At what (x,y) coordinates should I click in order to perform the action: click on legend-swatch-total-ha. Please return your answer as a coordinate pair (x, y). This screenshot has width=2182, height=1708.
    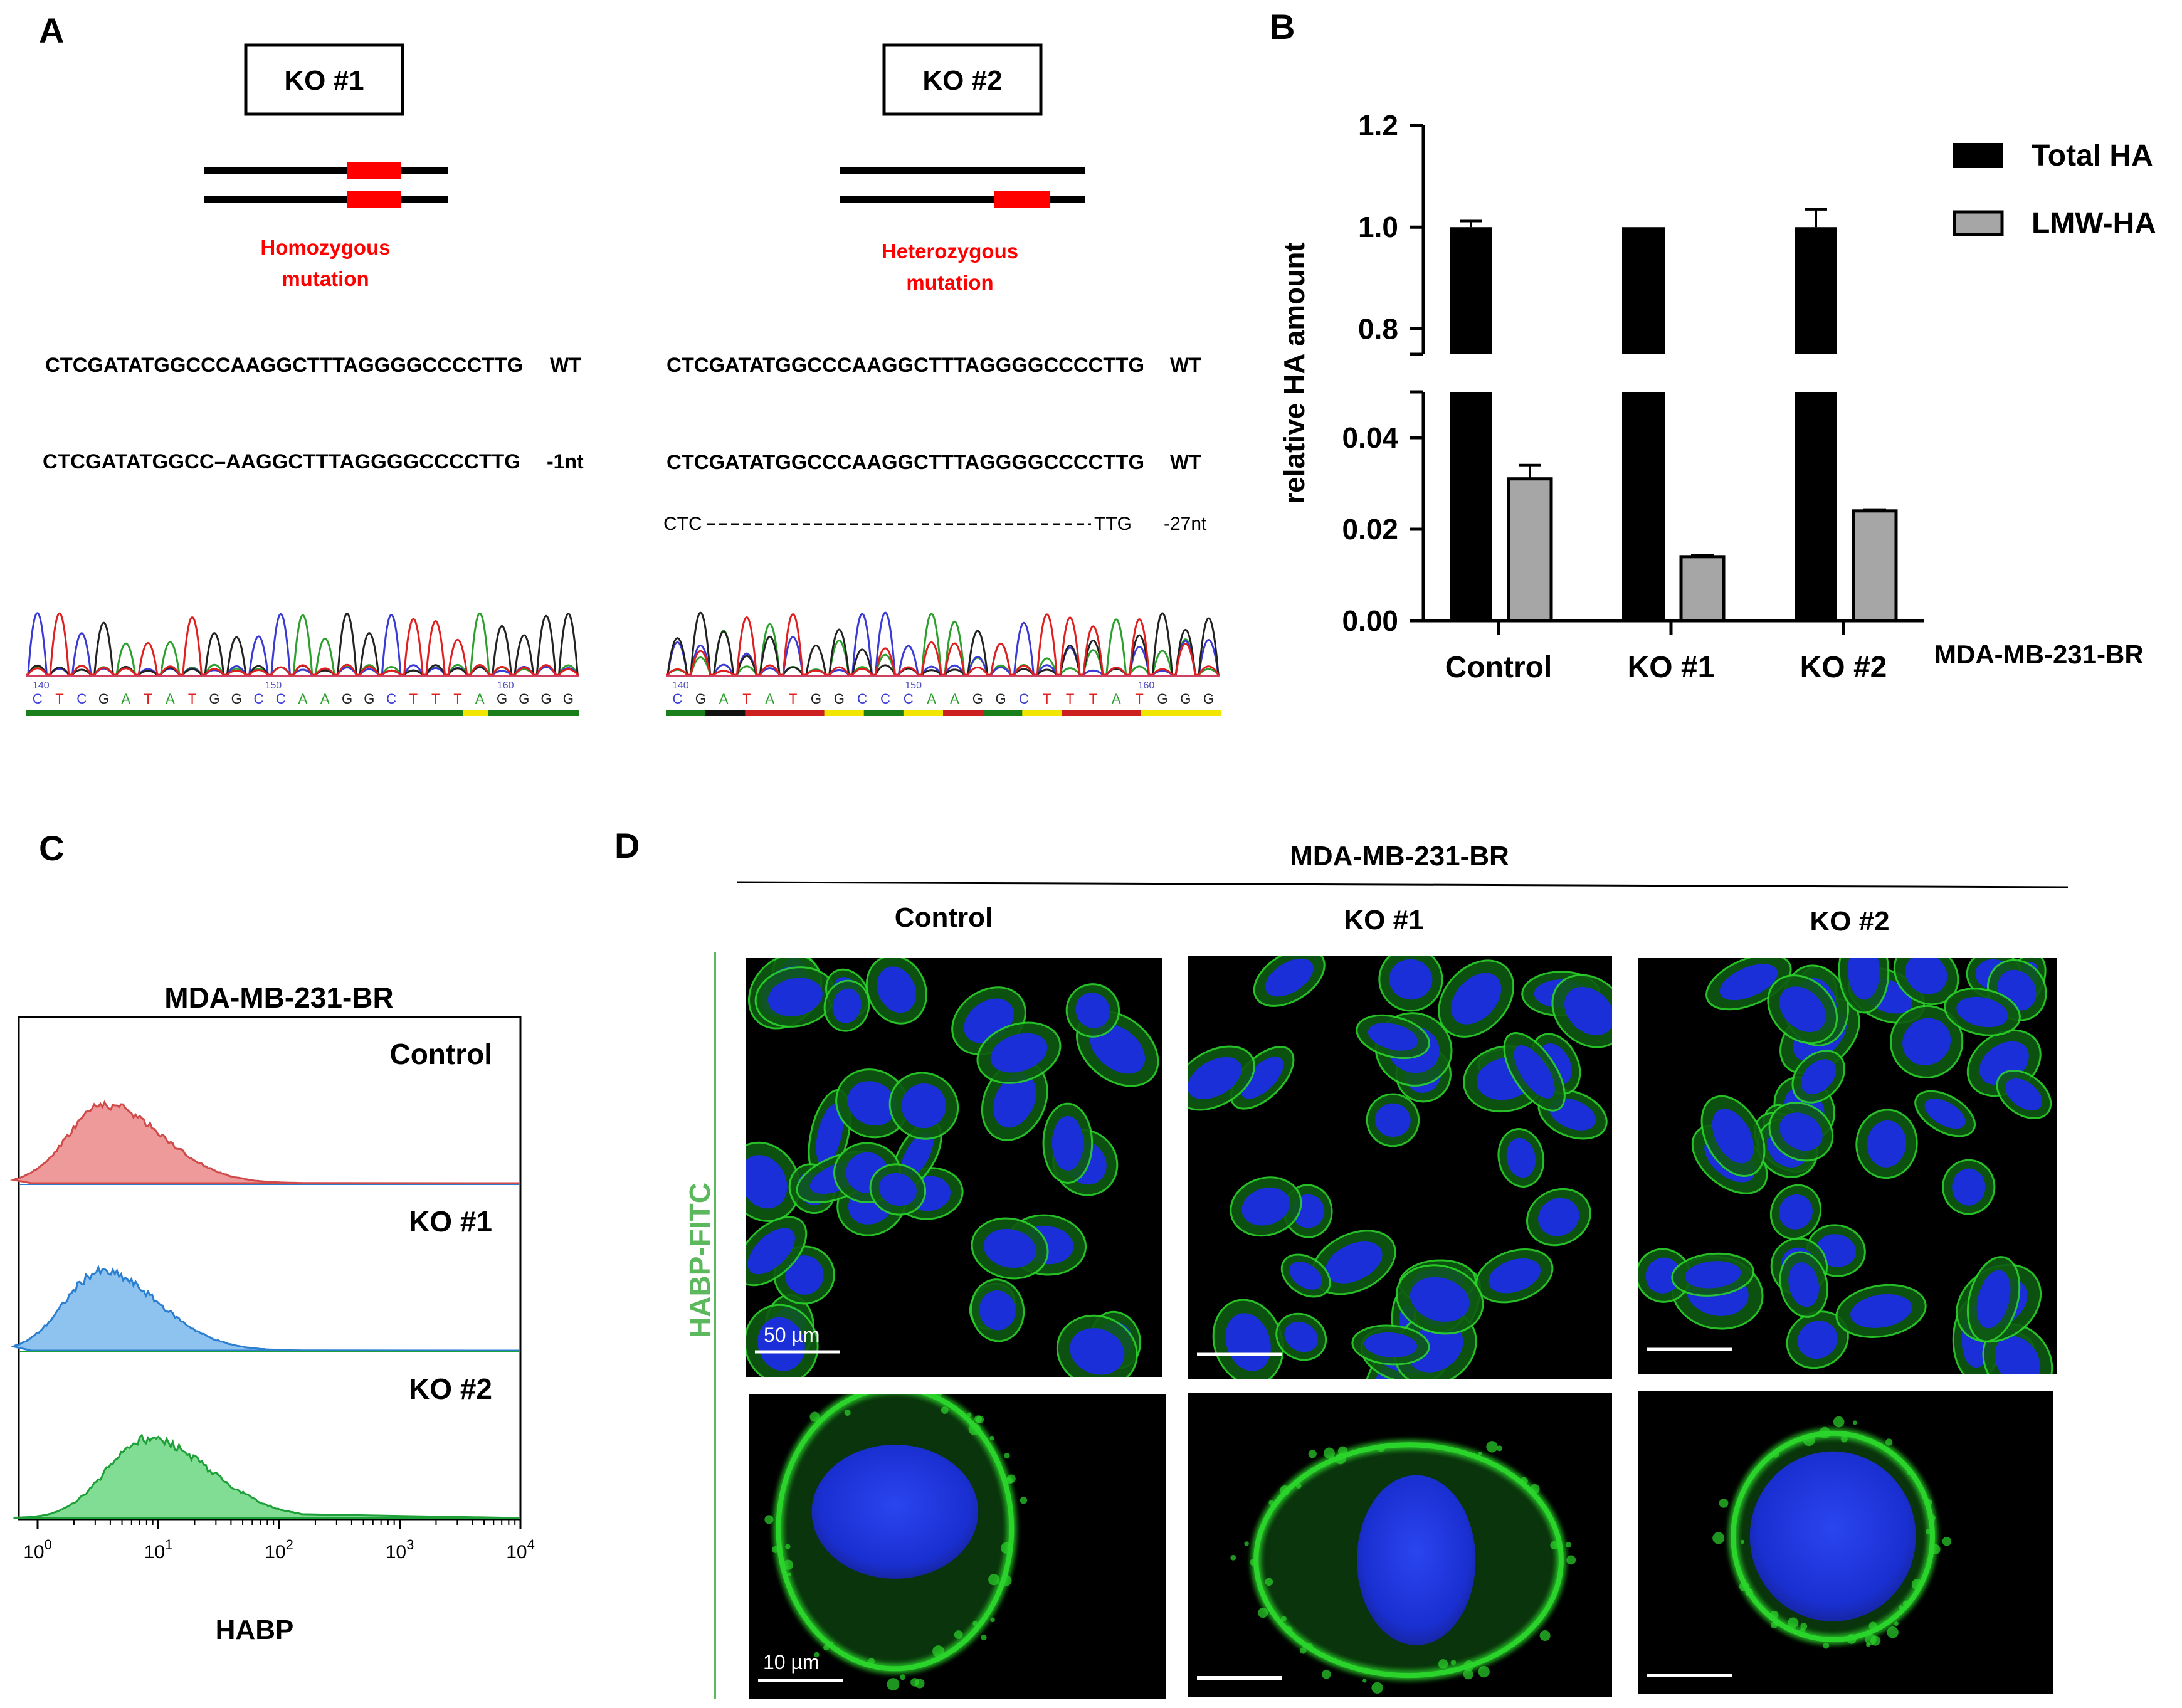
    Looking at the image, I should click on (1978, 155).